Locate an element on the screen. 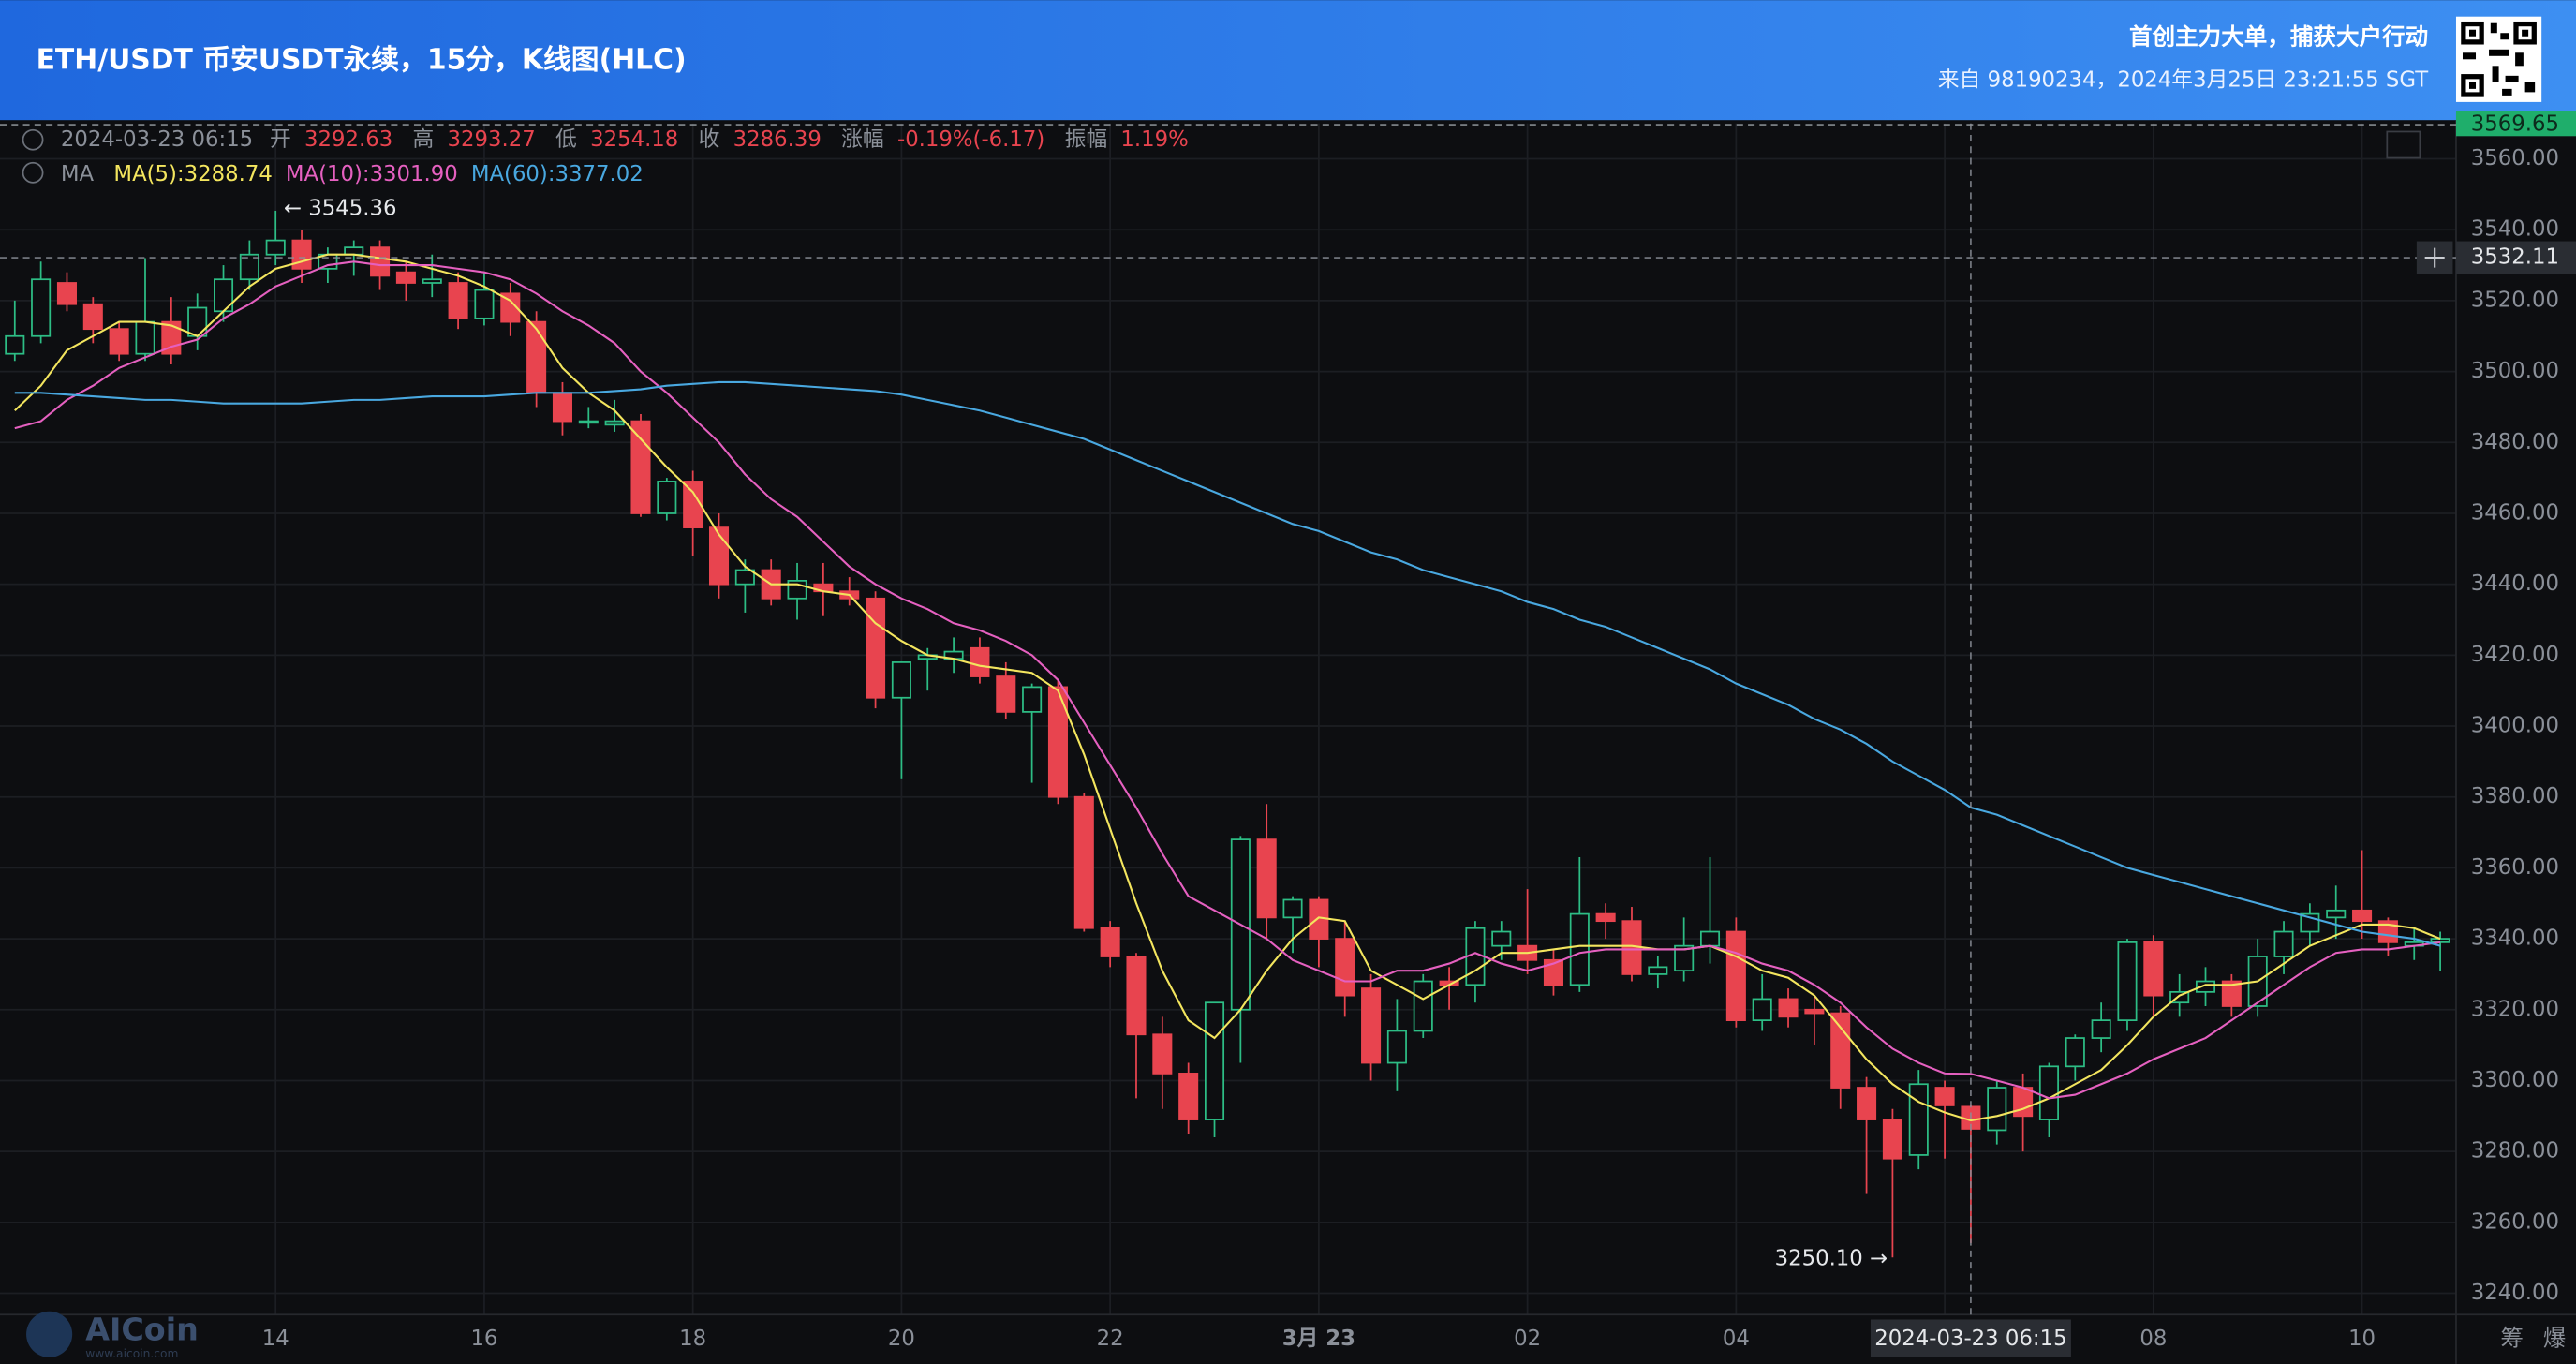  x-tick-label: 04 is located at coordinates (1736, 1339).